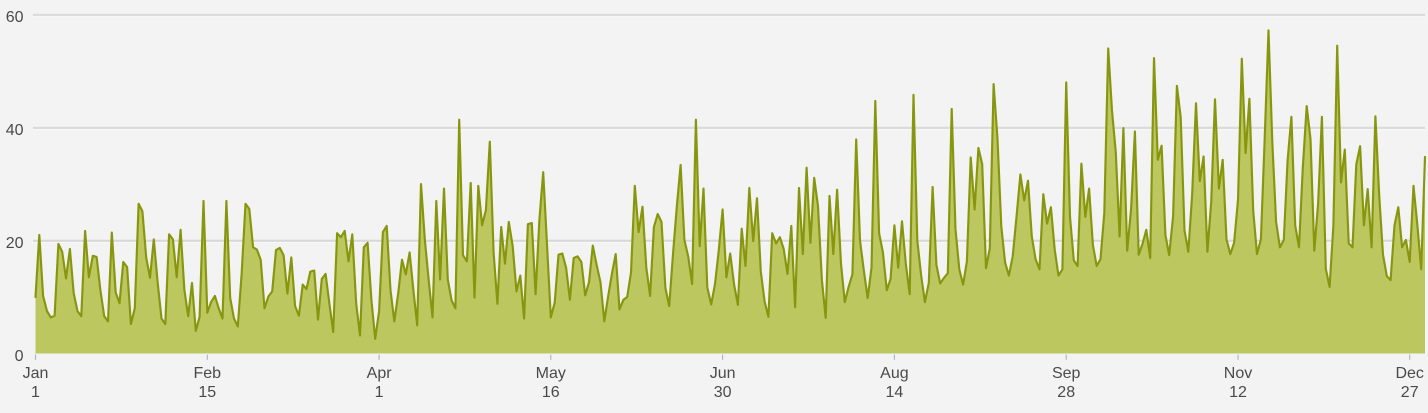  I want to click on svg-text: Aug, so click(894, 373).